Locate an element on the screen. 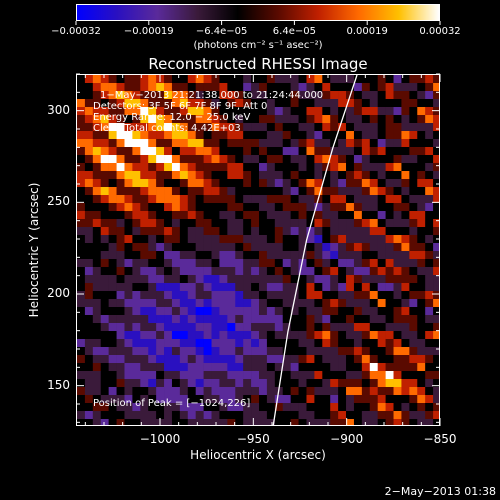  method-label: Clean Total counts: 4.42E+03 is located at coordinates (167, 128).